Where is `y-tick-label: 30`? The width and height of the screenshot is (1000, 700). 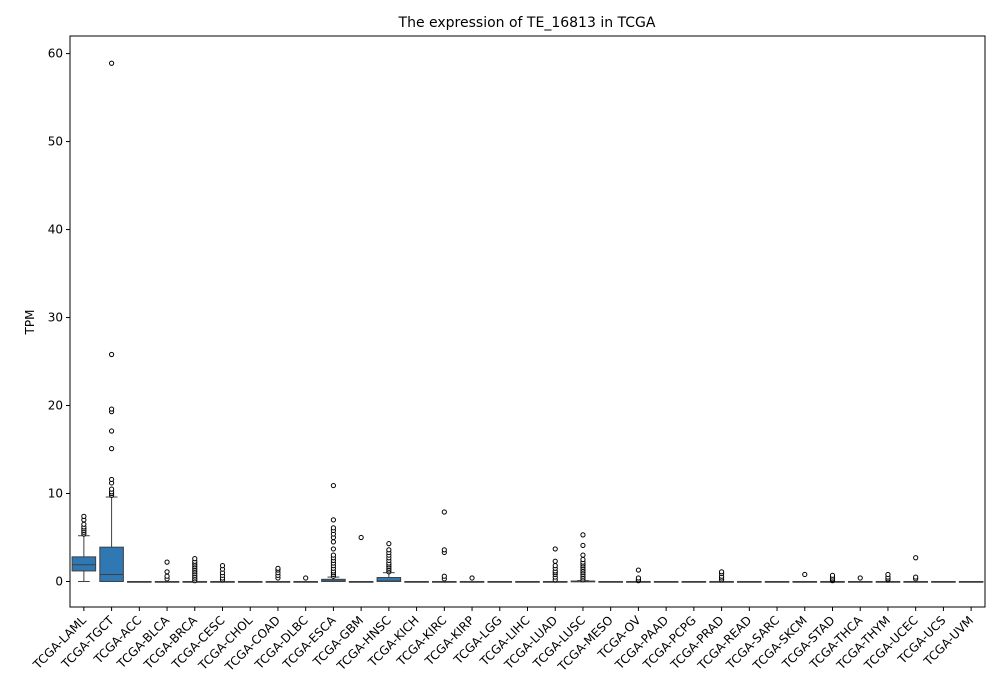
y-tick-label: 30 is located at coordinates (55, 318).